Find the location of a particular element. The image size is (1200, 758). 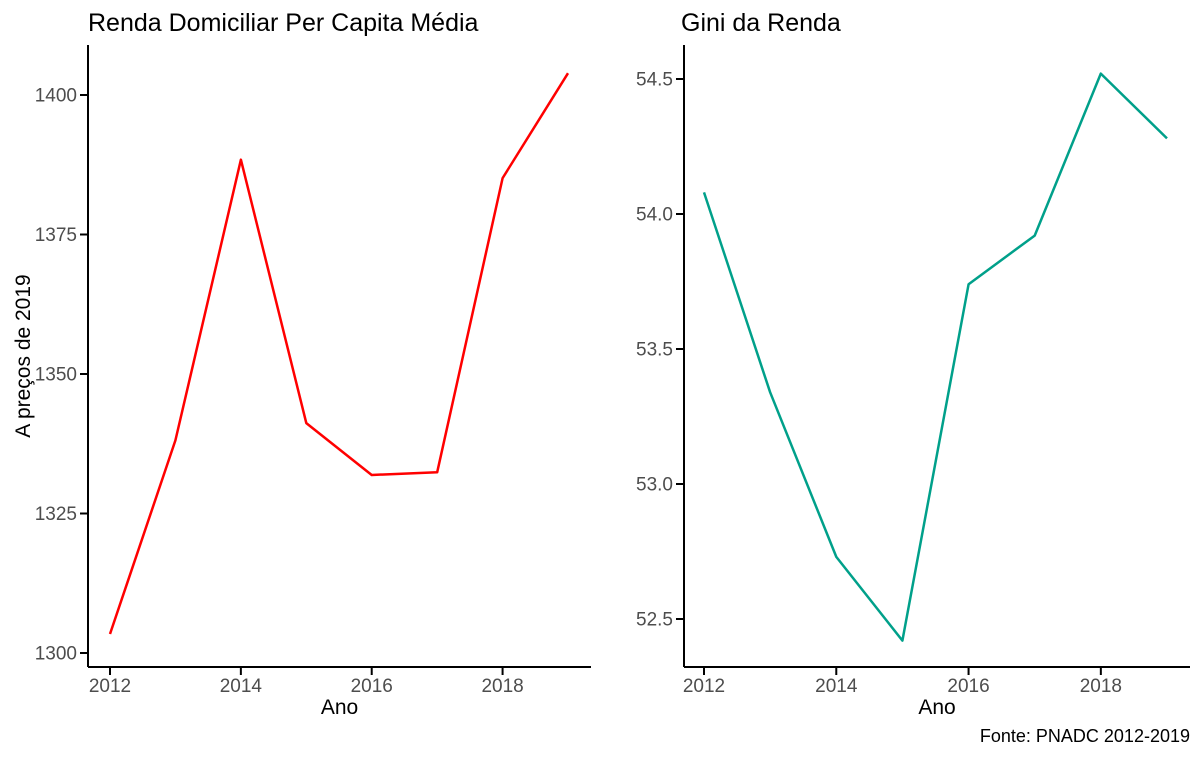

y-tick-label: 53.0 is located at coordinates (654, 485).